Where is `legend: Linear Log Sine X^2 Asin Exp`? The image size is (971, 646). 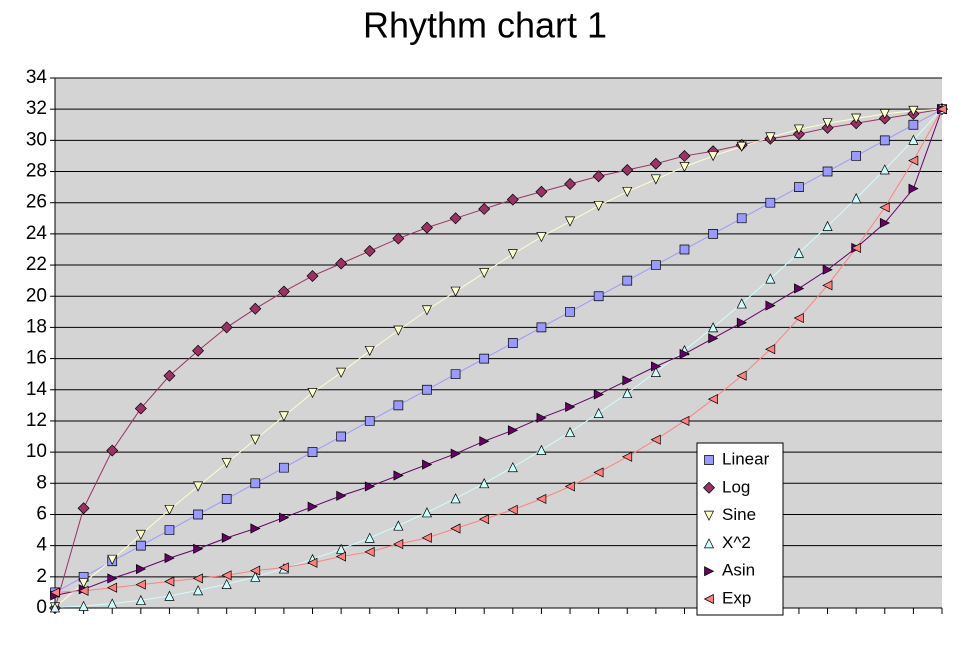 legend: Linear Log Sine X^2 Asin Exp is located at coordinates (740, 529).